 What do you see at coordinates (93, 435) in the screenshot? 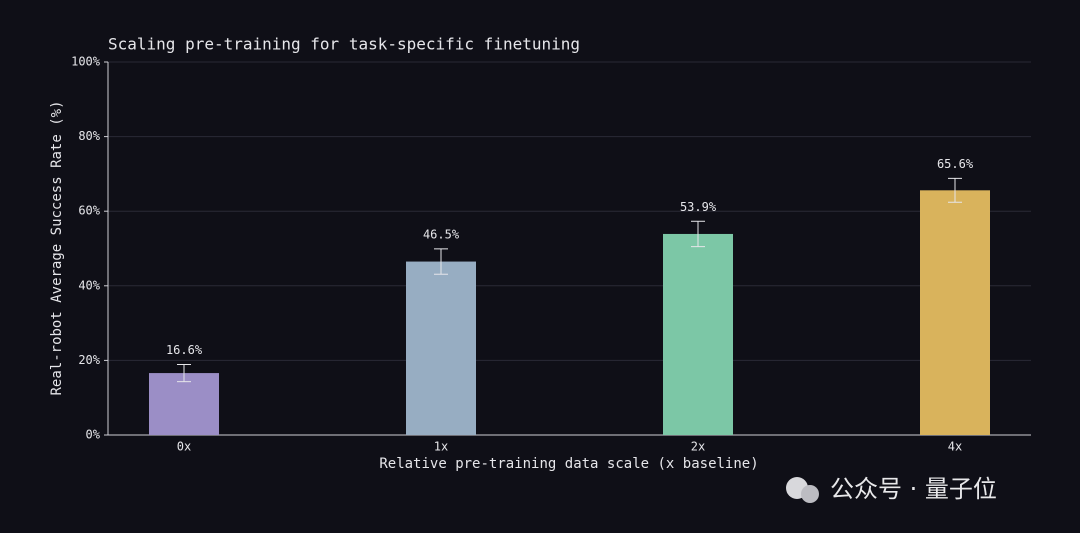
I see `y-tick-label: 0%` at bounding box center [93, 435].